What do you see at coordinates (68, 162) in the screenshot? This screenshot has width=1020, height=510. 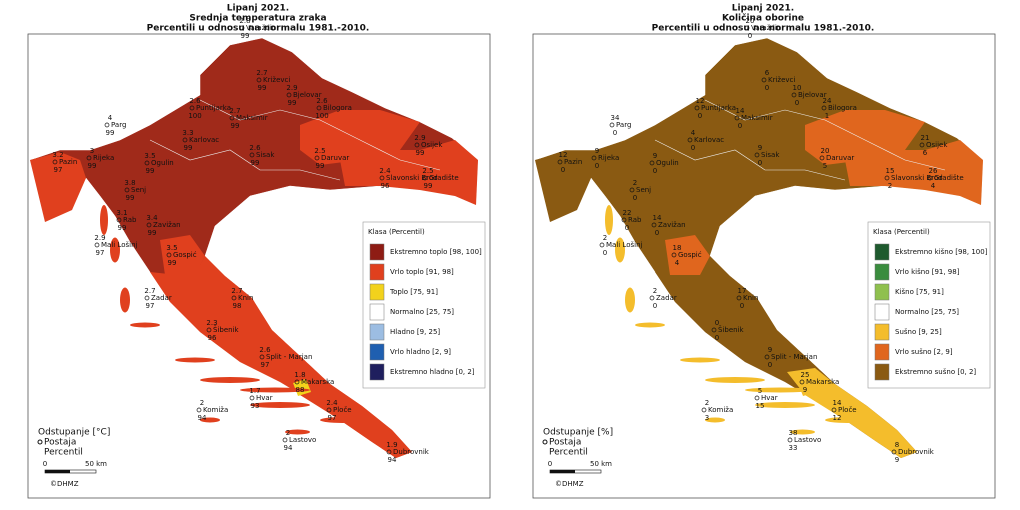 I see `station-name: Pazin` at bounding box center [68, 162].